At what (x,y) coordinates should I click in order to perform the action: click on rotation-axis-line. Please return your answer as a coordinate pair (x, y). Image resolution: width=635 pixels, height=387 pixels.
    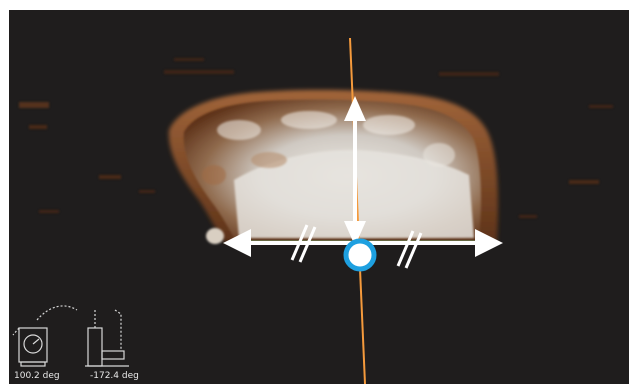
    Looking at the image, I should click on (357, 210).